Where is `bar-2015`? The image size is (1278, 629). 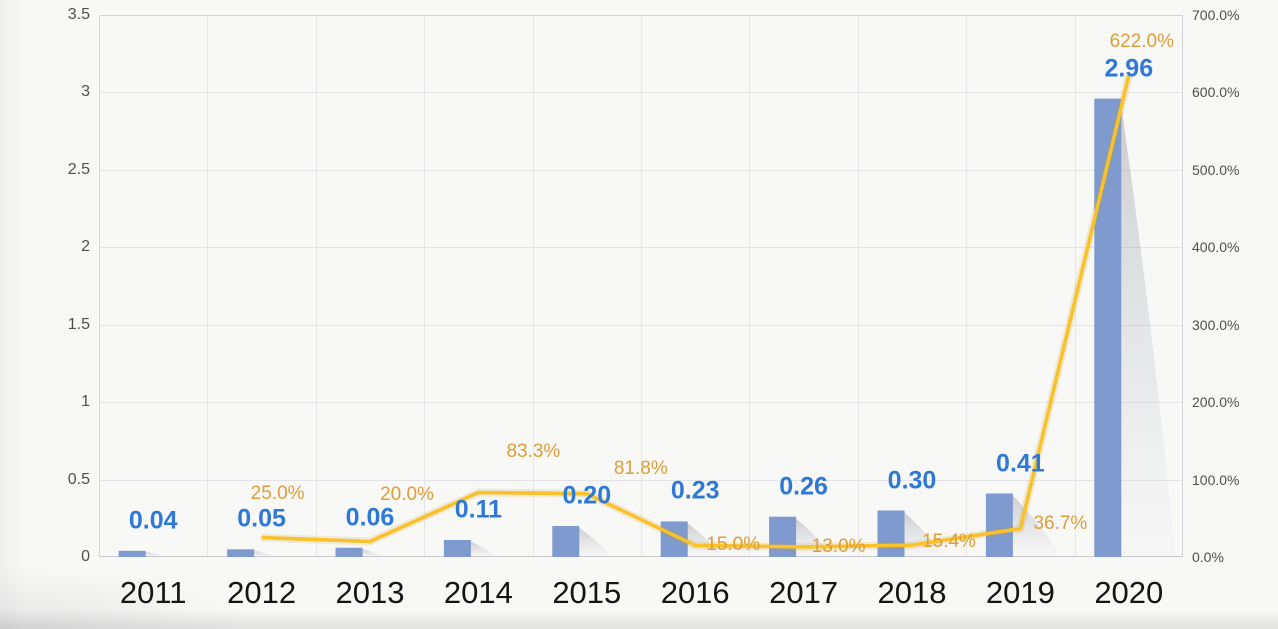
bar-2015 is located at coordinates (566, 541).